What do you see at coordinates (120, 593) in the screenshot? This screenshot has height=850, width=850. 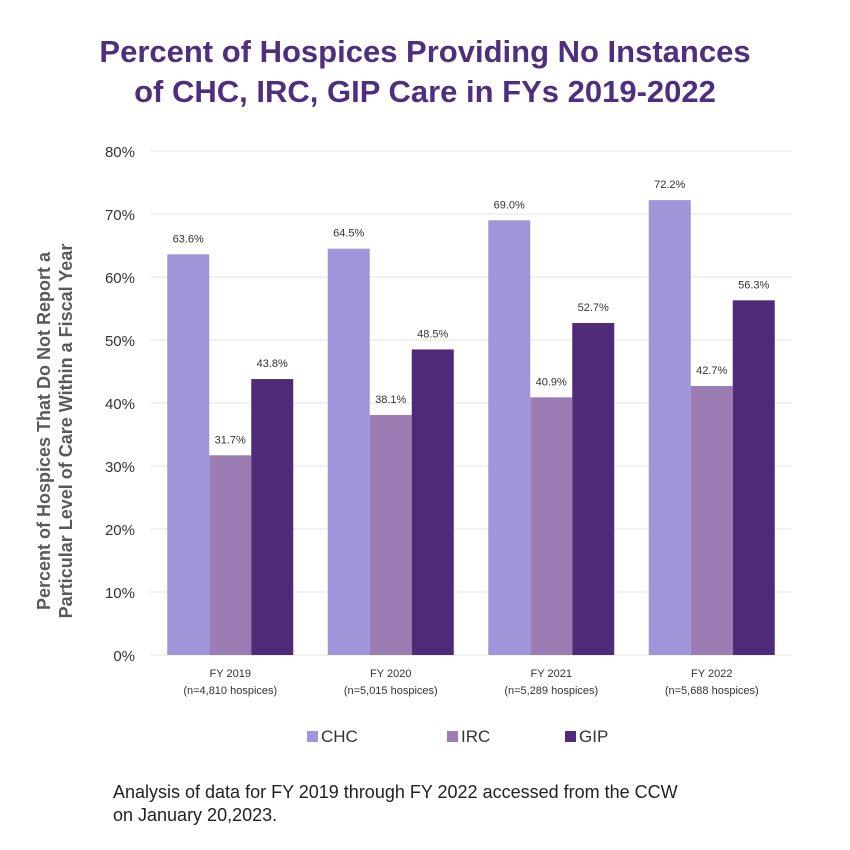 I see `y-tick-label: 10%` at bounding box center [120, 593].